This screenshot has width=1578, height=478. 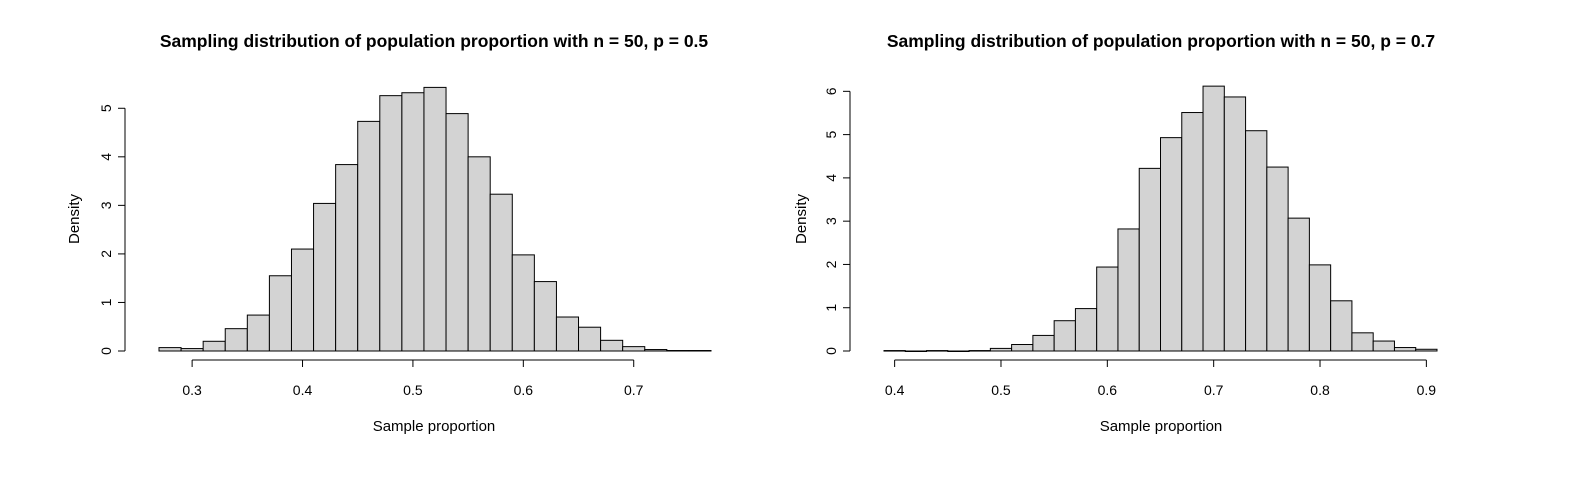 I want to click on x-tick-label: 0.3, so click(x=192, y=390).